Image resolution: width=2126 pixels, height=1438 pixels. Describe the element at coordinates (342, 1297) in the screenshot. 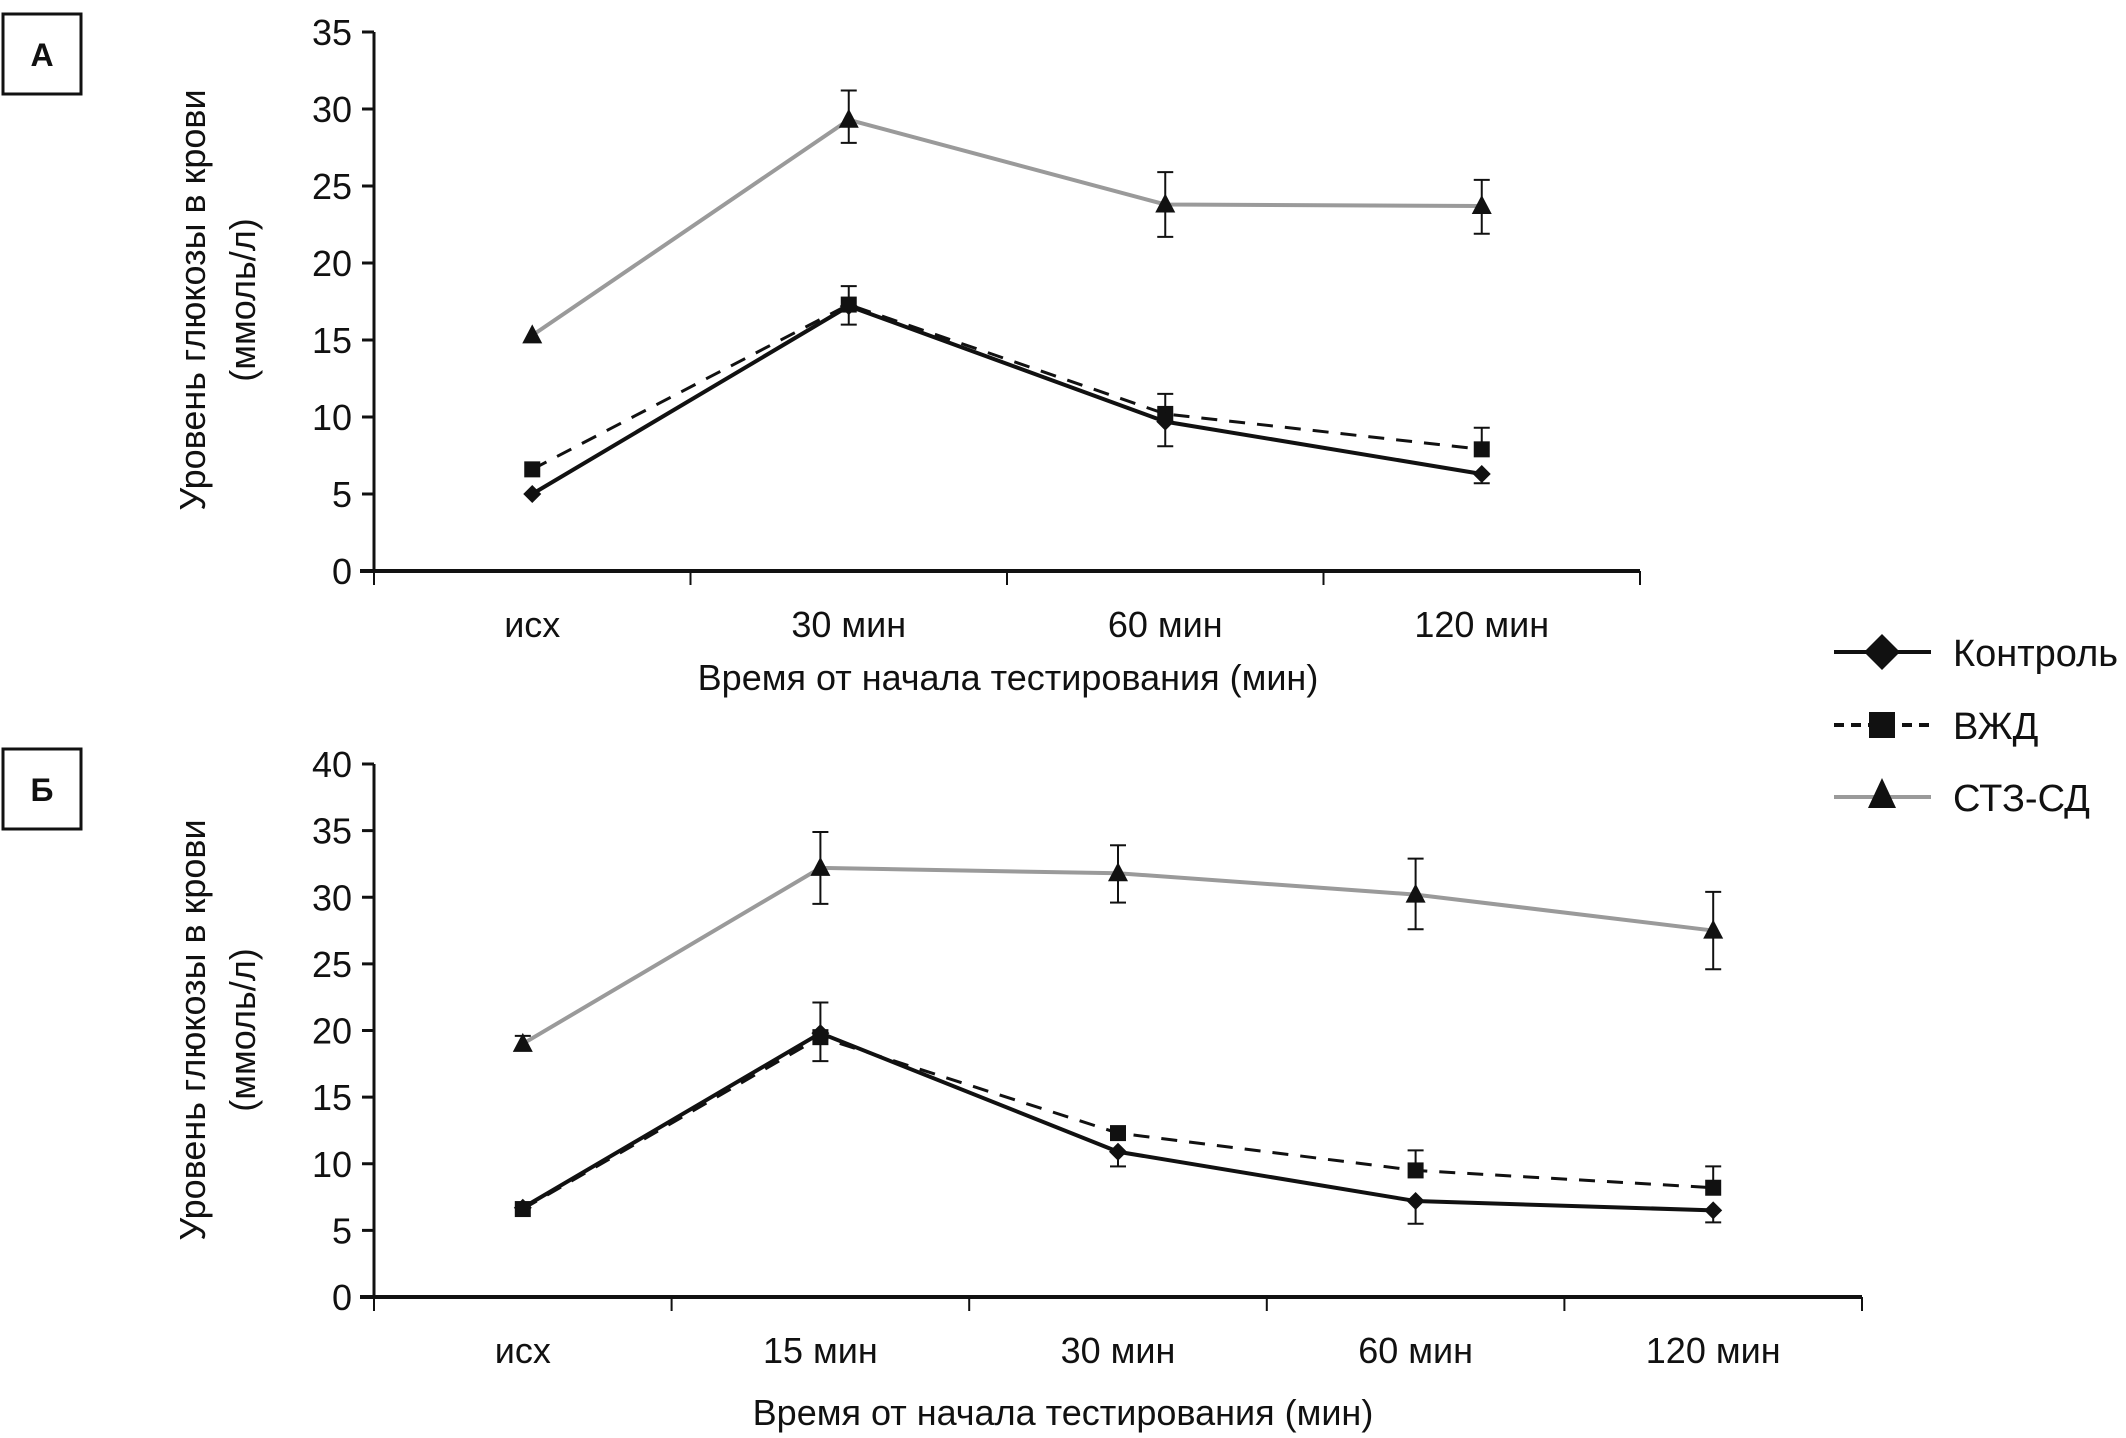

I see `panel-b-y-tick-label: 0` at that location.